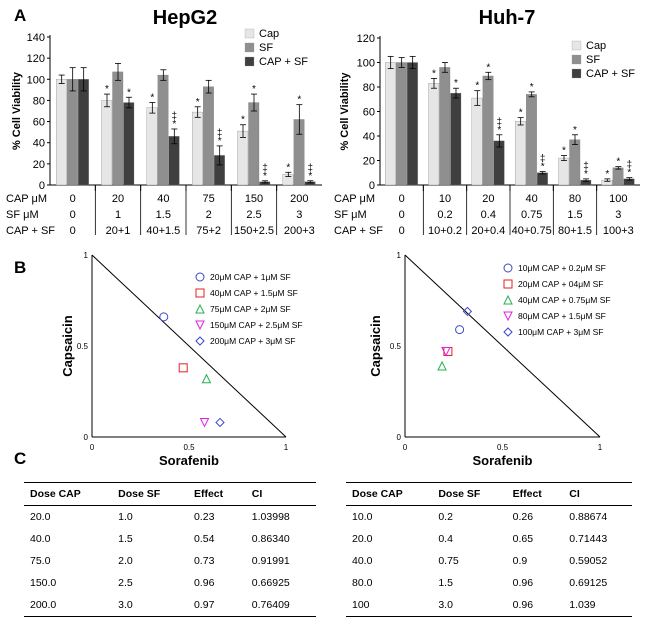 The width and height of the screenshot is (650, 630). What do you see at coordinates (299, 215) in the screenshot?
I see `dose-value: 3` at bounding box center [299, 215].